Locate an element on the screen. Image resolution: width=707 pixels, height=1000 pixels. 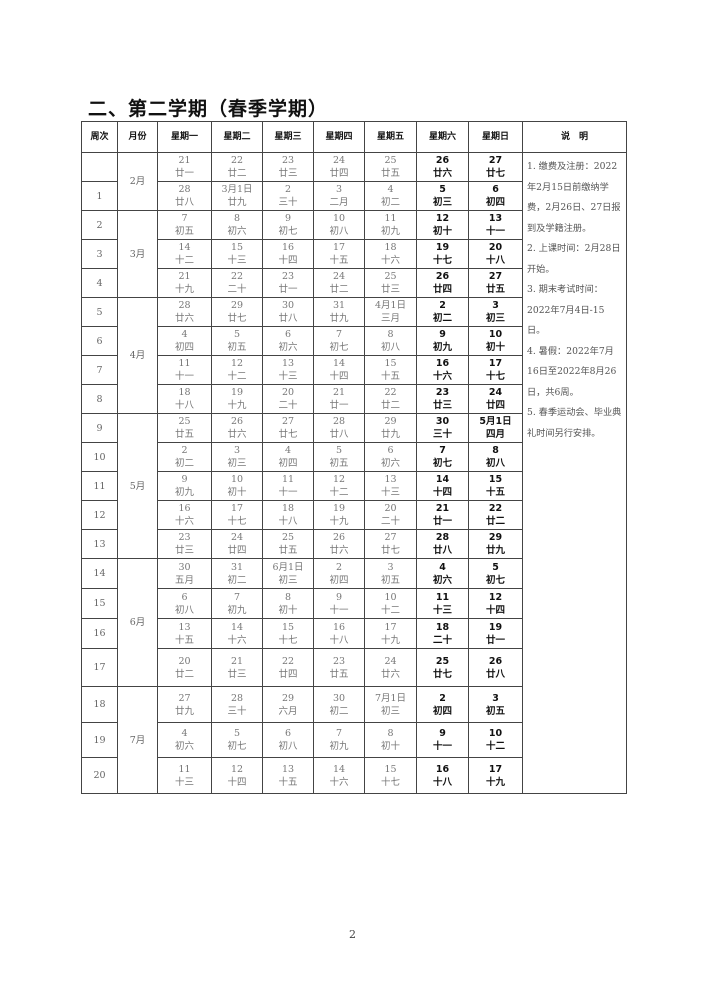
day-cell: 15 十七 is located at coordinates (390, 775).